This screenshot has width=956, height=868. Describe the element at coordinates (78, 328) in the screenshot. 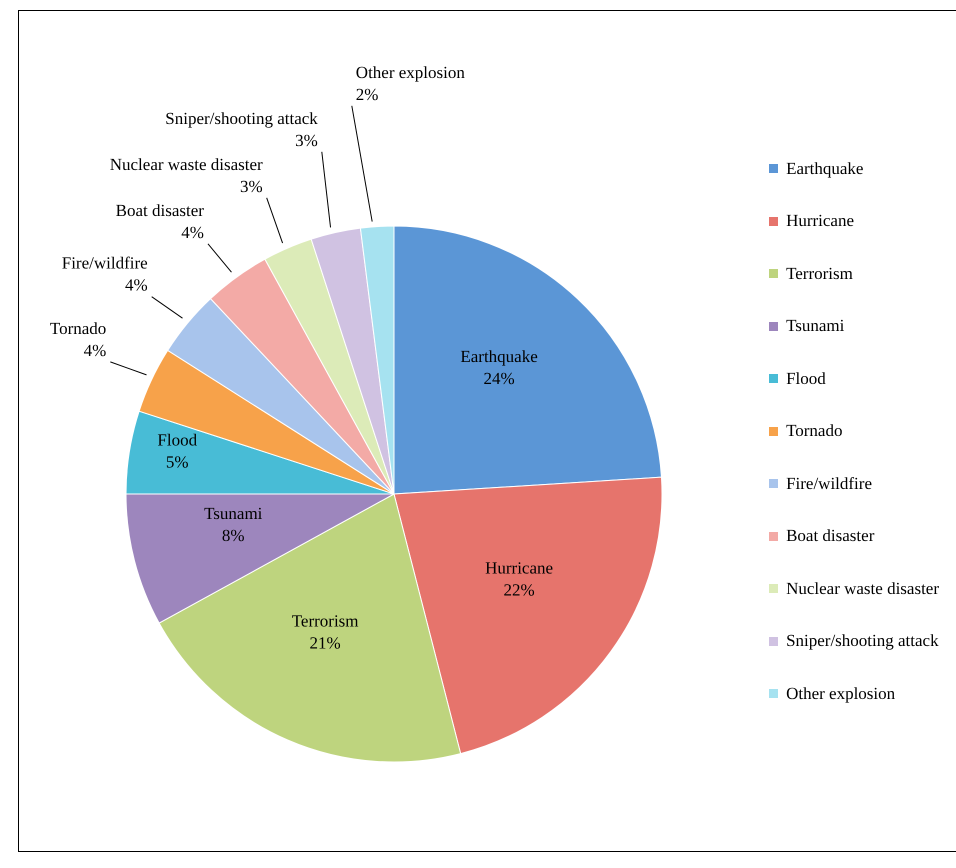

I see `slice-label: Tornado` at that location.